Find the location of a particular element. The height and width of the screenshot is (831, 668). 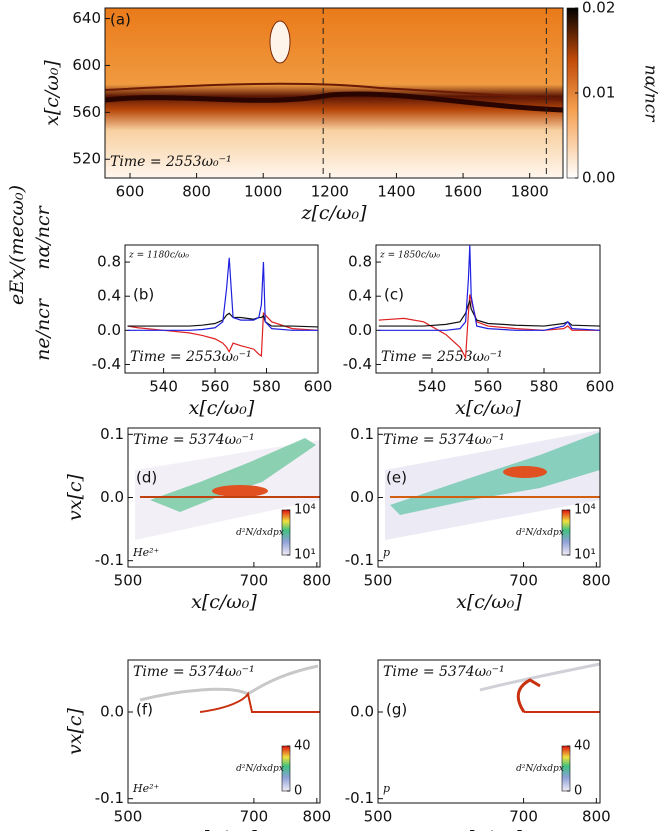

colorbar-tick-label: 10¹ is located at coordinates (305, 555).